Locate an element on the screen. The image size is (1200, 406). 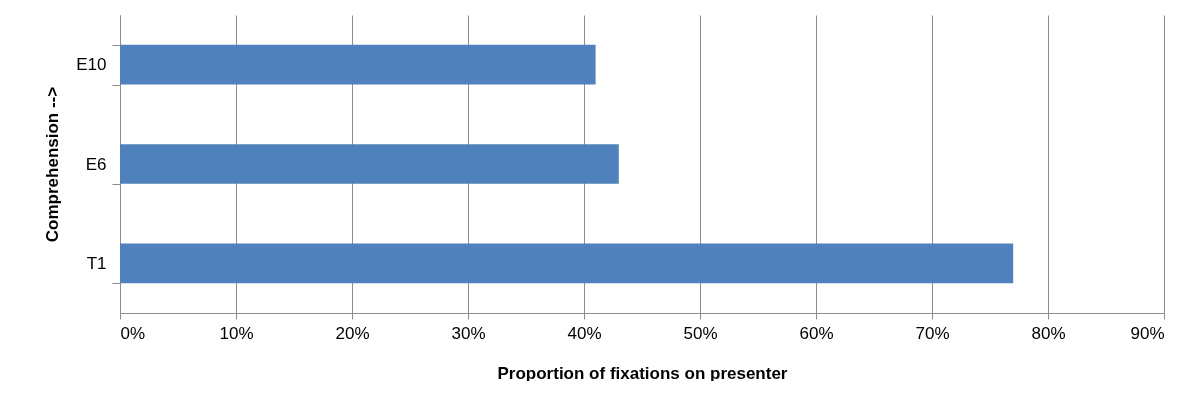
x-tick-label: 90% is located at coordinates (1147, 333).